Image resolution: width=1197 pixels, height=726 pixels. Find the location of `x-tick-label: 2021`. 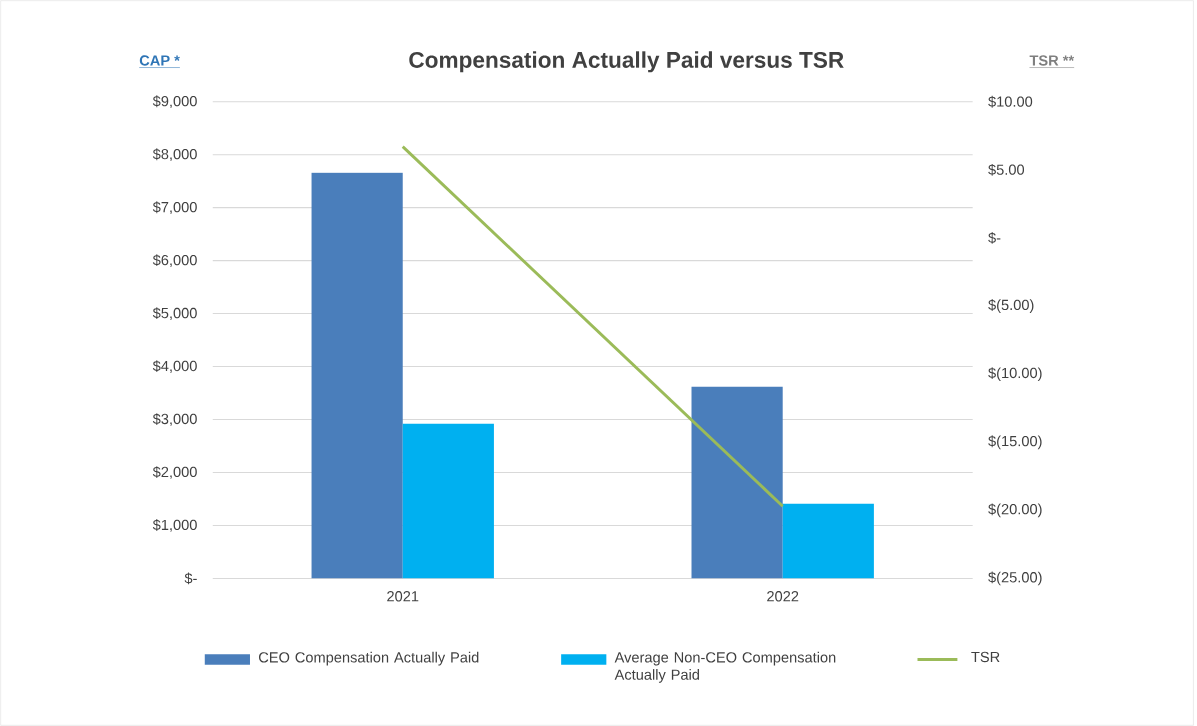

x-tick-label: 2021 is located at coordinates (403, 596).